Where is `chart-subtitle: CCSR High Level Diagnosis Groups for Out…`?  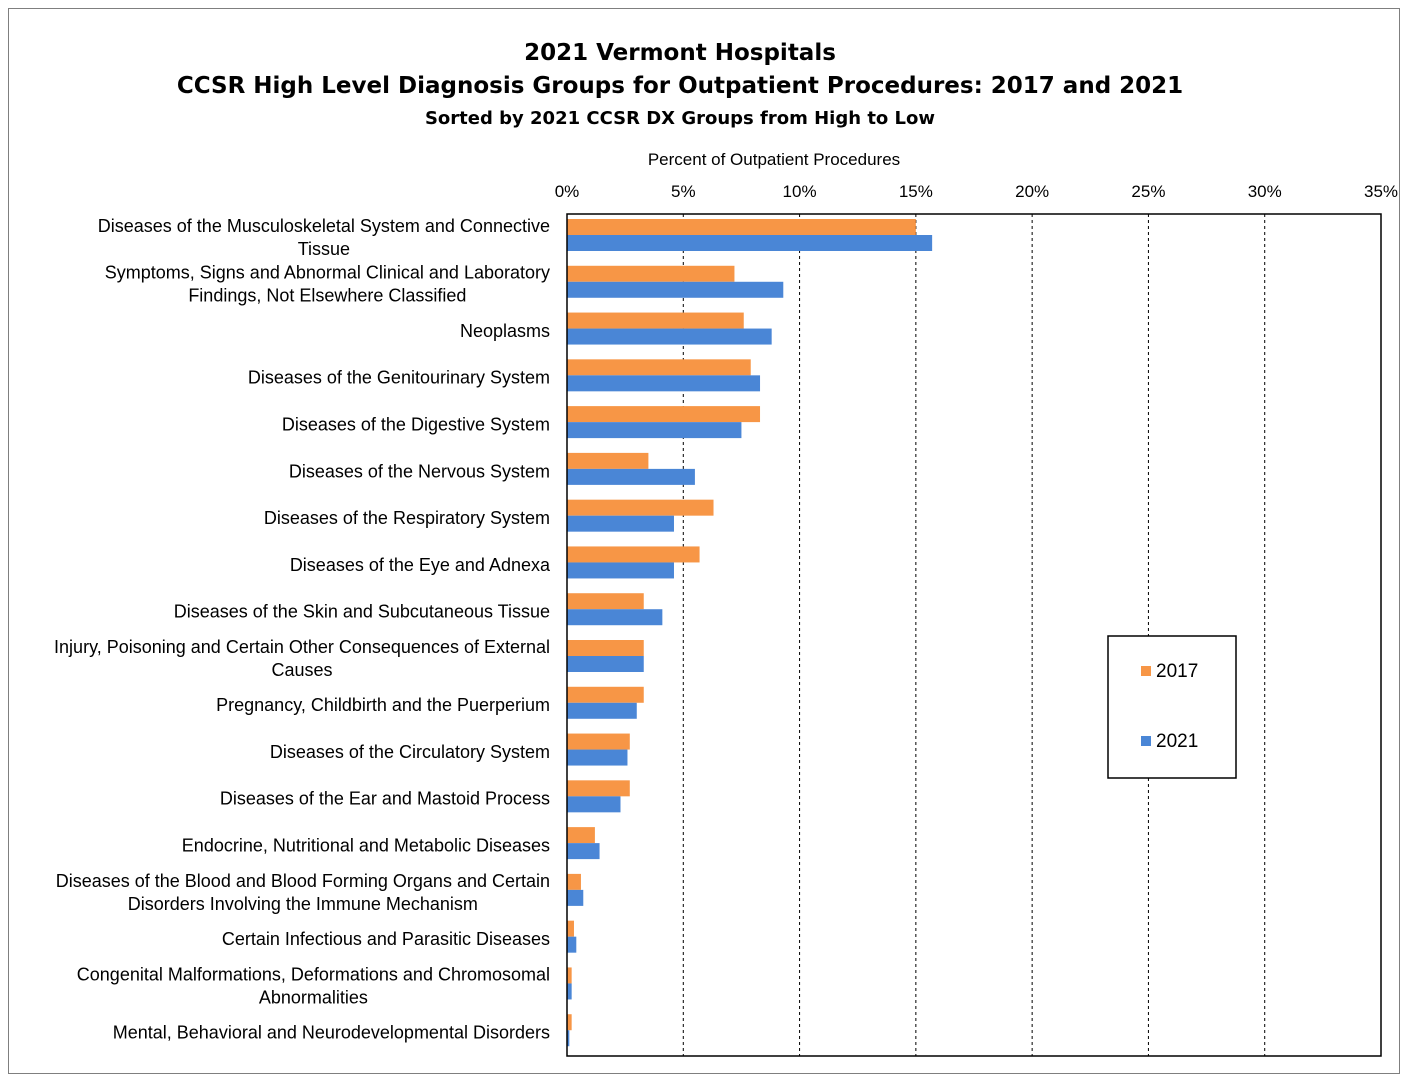
chart-subtitle: CCSR High Level Diagnosis Groups for Out… is located at coordinates (680, 86).